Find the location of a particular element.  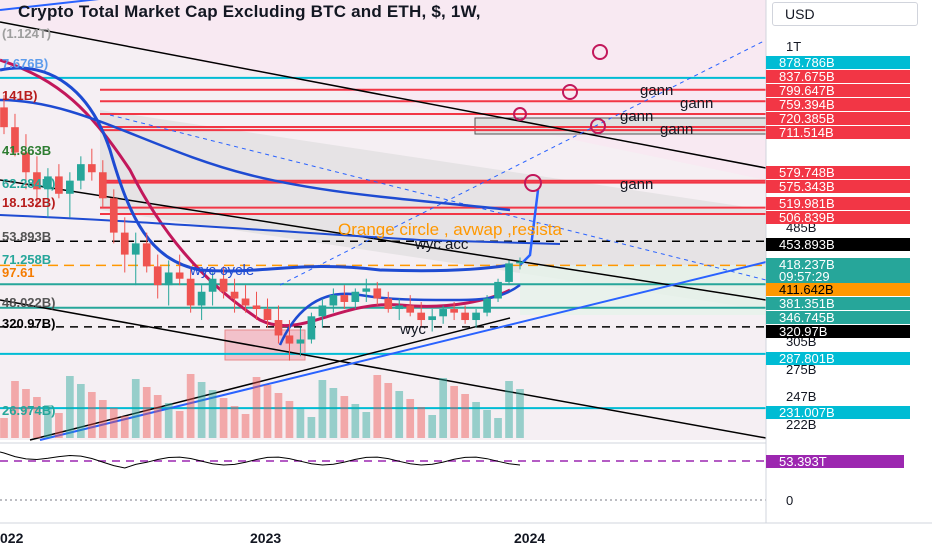

price-label: 453.893B is located at coordinates (838, 244).